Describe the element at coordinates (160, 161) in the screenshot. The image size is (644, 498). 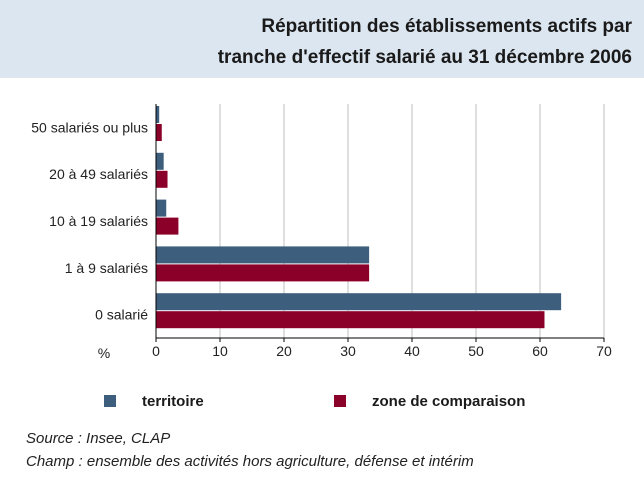
I see `bar-territoire-20-49-salari-s` at that location.